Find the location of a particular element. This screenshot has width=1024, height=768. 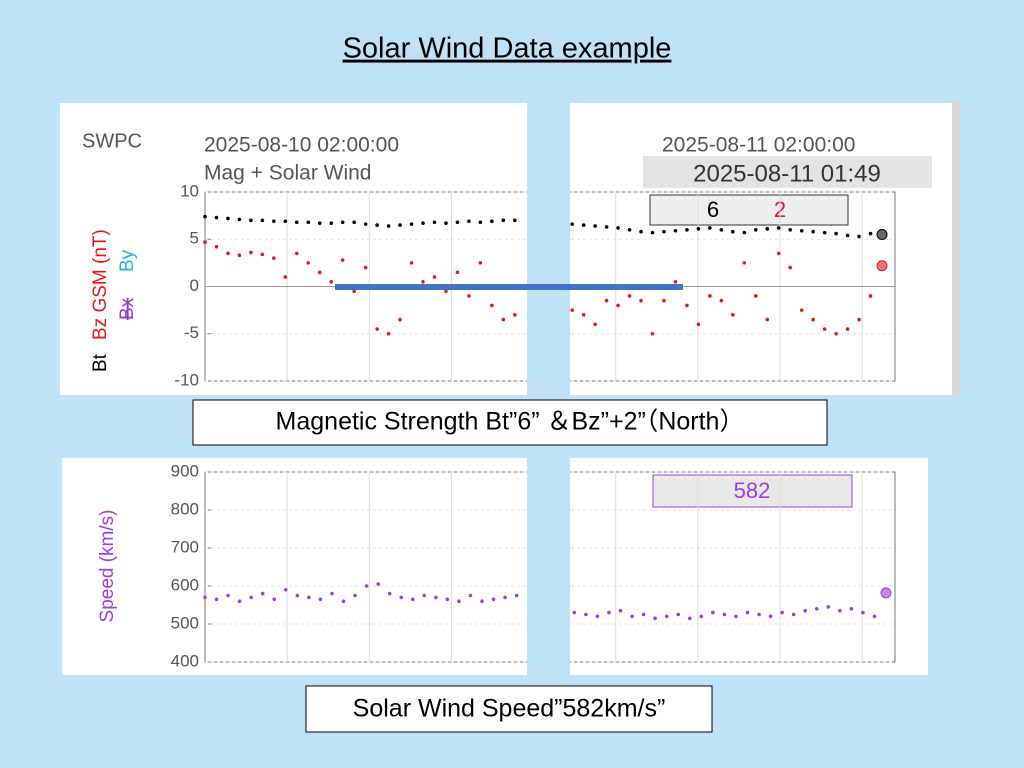

end-time: 2025-08-11 02:00:00 is located at coordinates (758, 145).